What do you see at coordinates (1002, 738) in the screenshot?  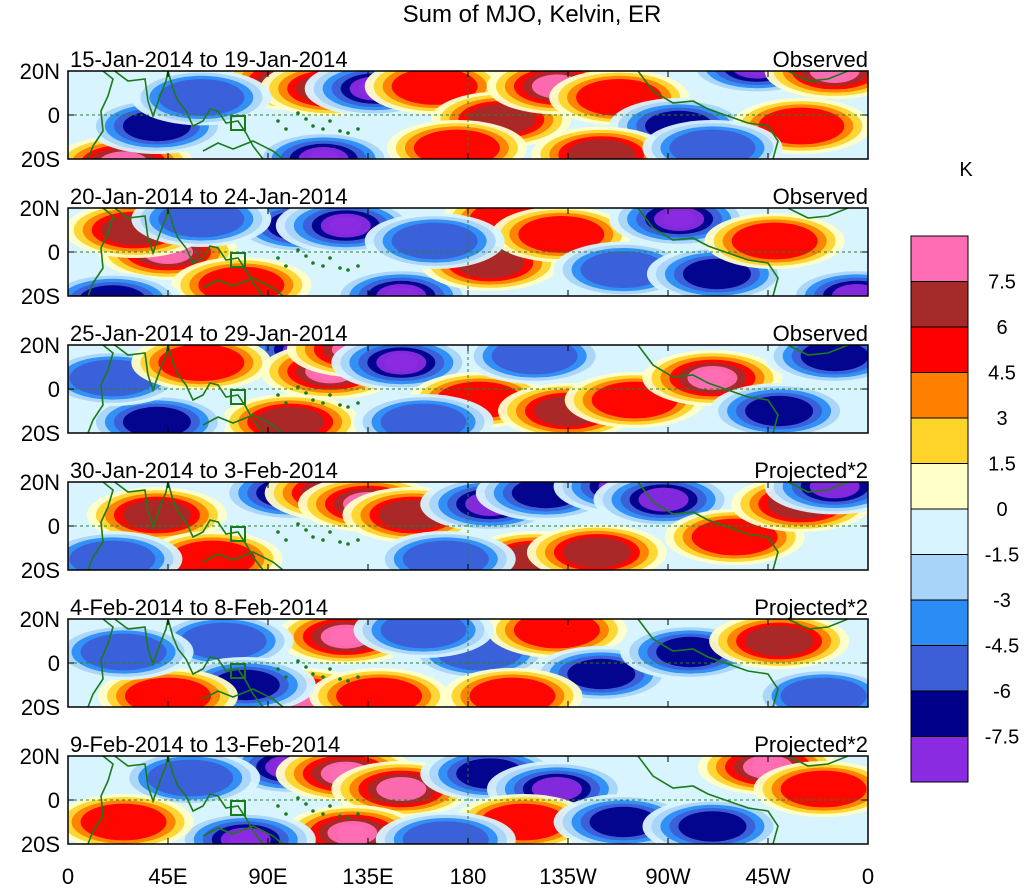 I see `colorbar-level: -7.5` at bounding box center [1002, 738].